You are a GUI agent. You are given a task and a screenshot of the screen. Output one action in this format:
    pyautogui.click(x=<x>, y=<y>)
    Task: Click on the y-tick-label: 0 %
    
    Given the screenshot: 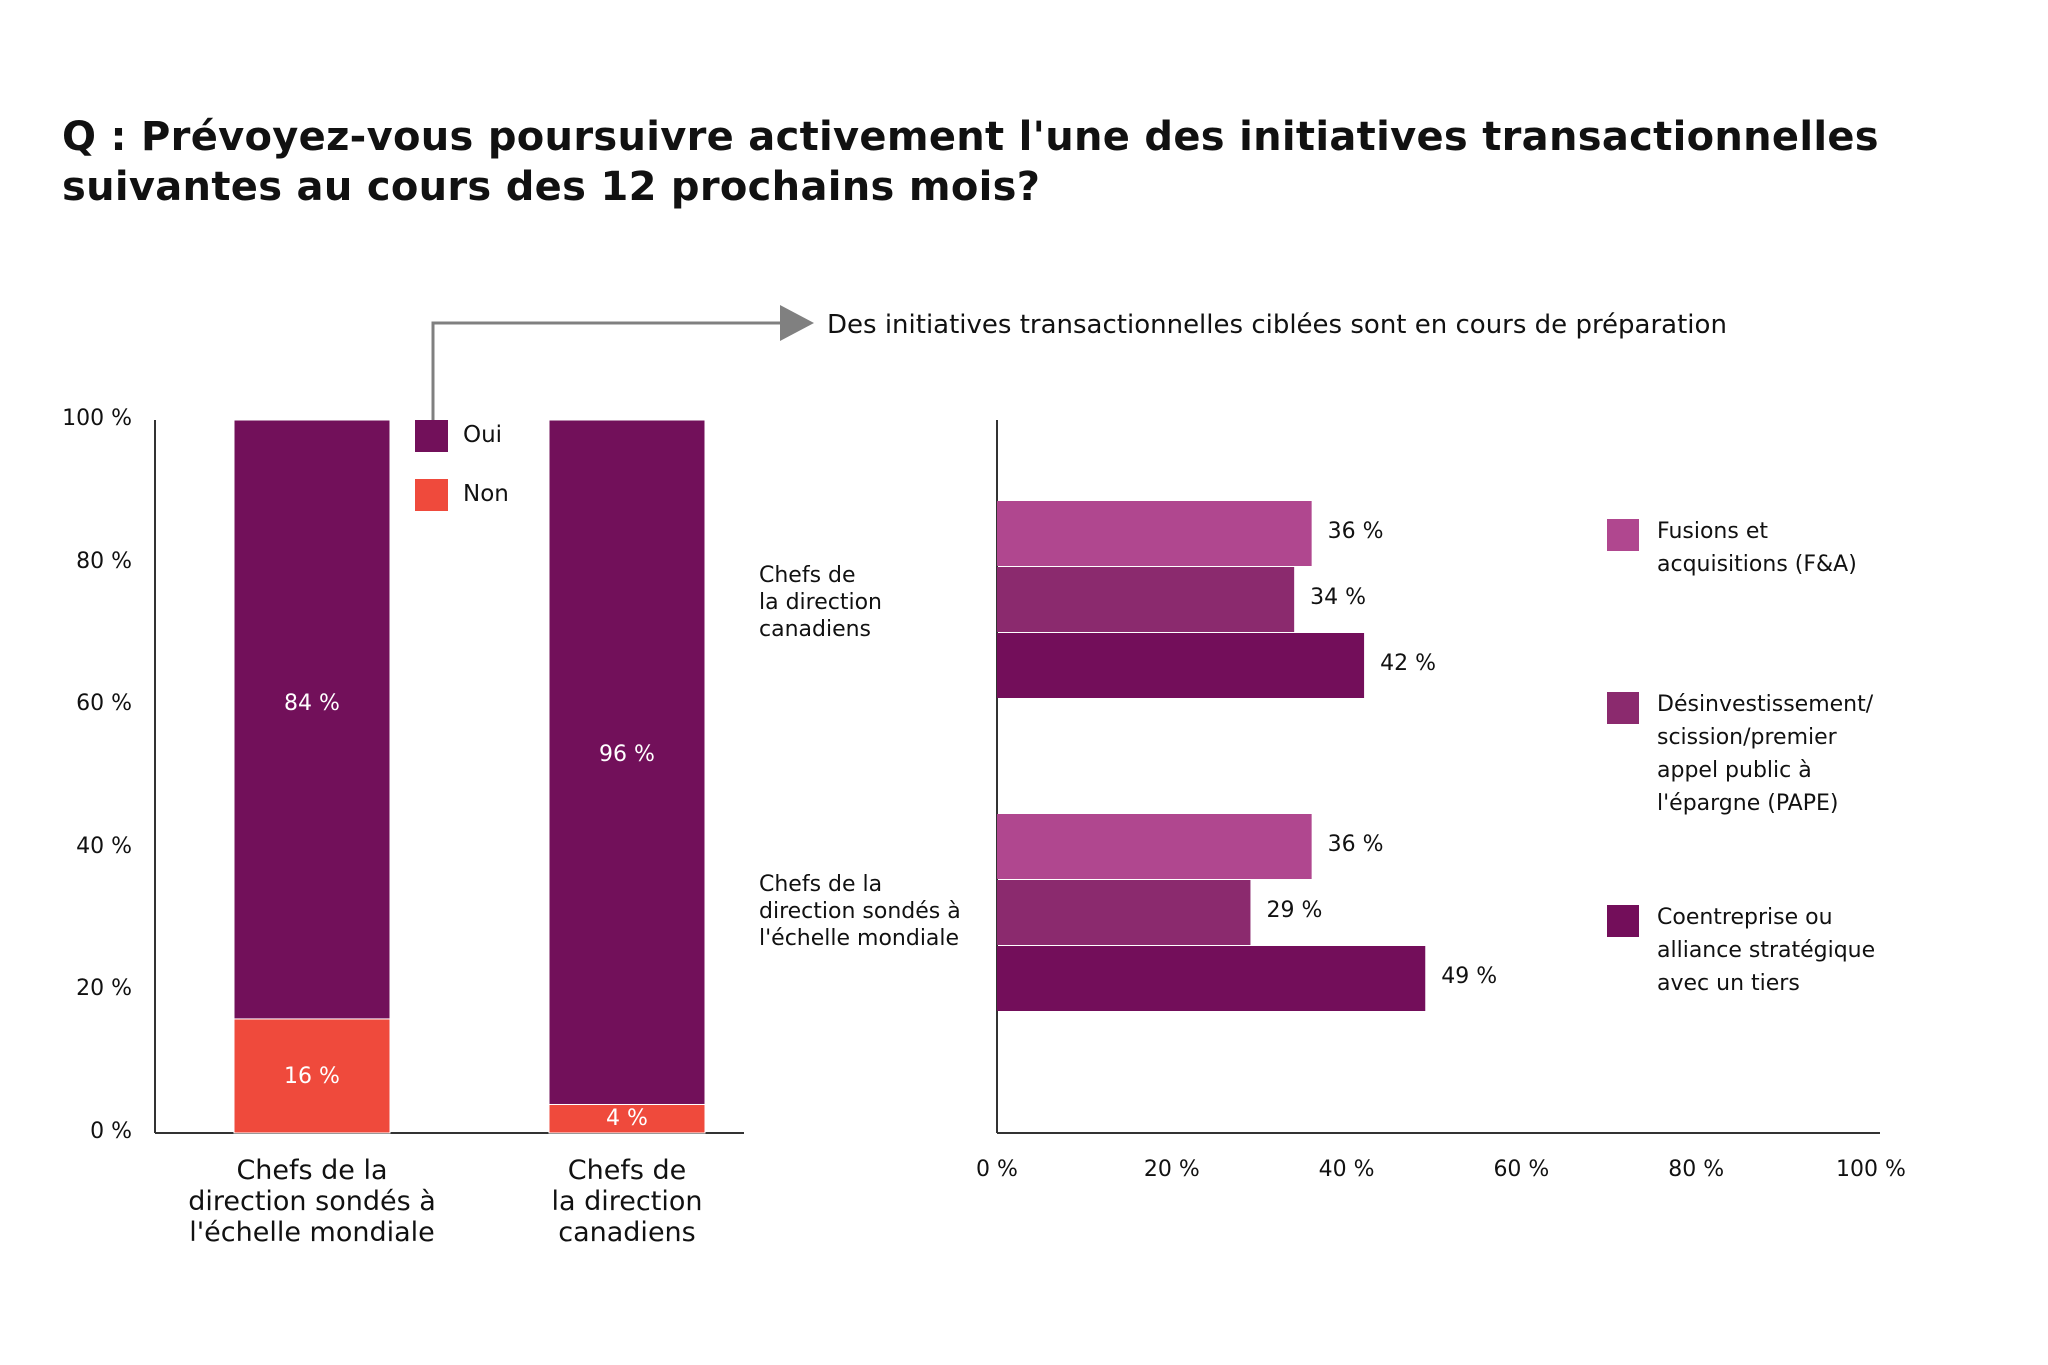 What is the action you would take?
    pyautogui.click(x=111, y=1131)
    